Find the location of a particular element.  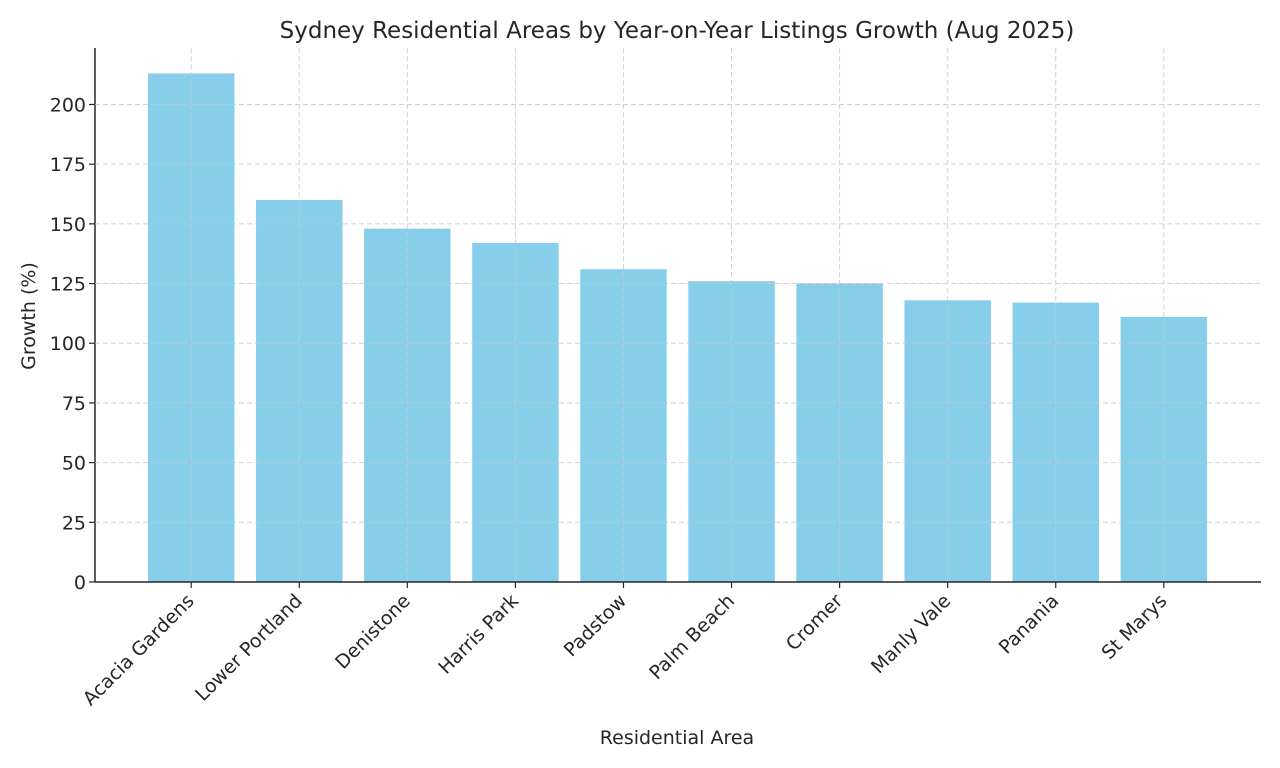

x-tick-label: Acacia Gardens is located at coordinates (139, 650).